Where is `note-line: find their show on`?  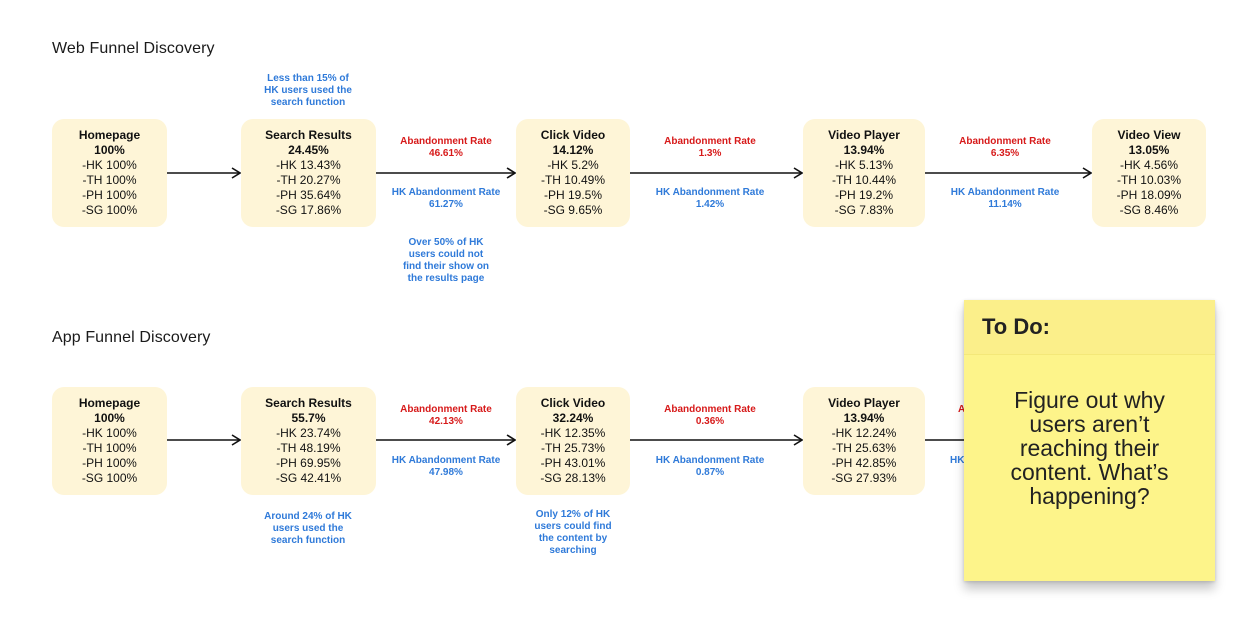
note-line: find their show on is located at coordinates (446, 266).